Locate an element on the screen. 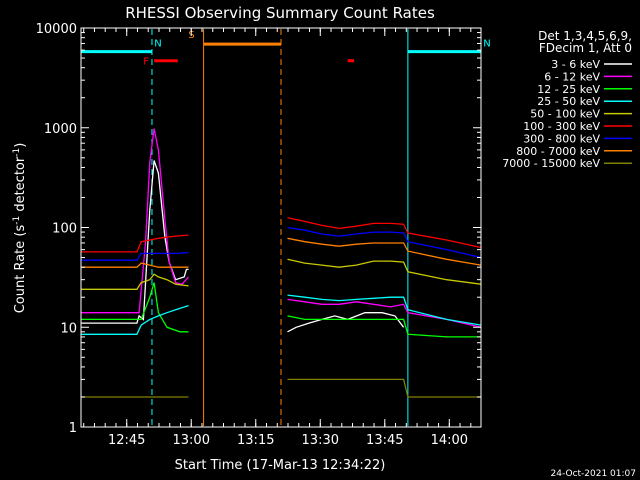 This screenshot has height=480, width=640. legend-label: 50 - 100 keV is located at coordinates (565, 114).